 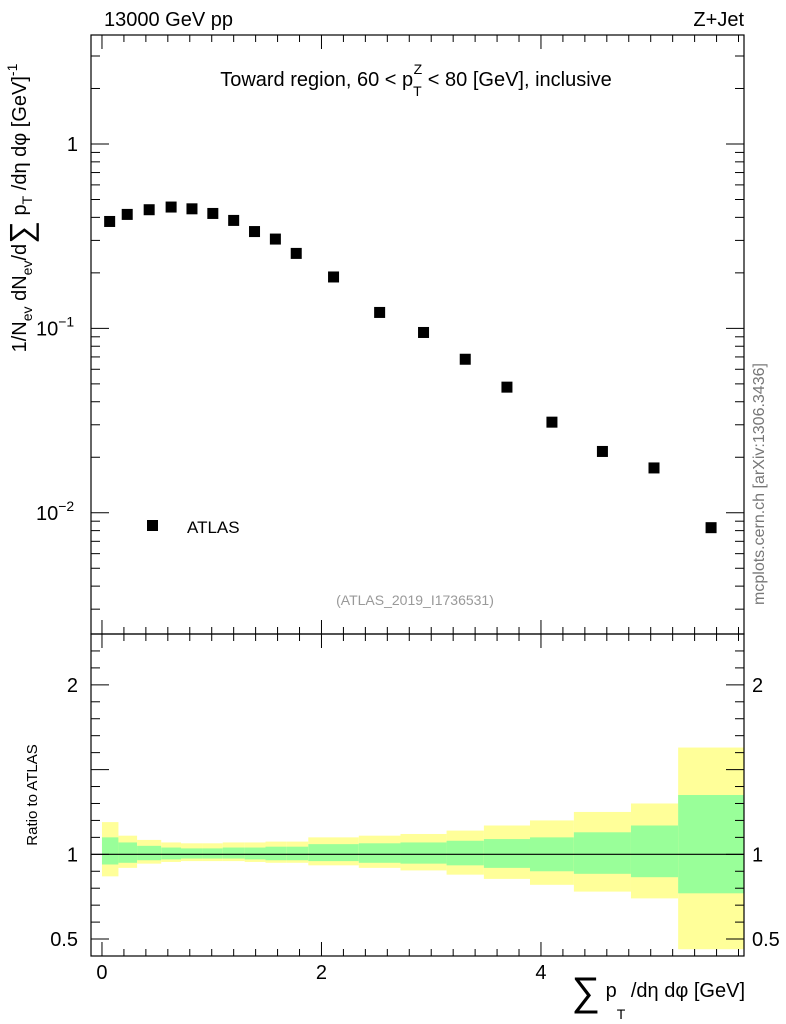 What do you see at coordinates (759, 484) in the screenshot?
I see `side-reference-label: mcplots.cern.ch [arXiv:1306.3436]` at bounding box center [759, 484].